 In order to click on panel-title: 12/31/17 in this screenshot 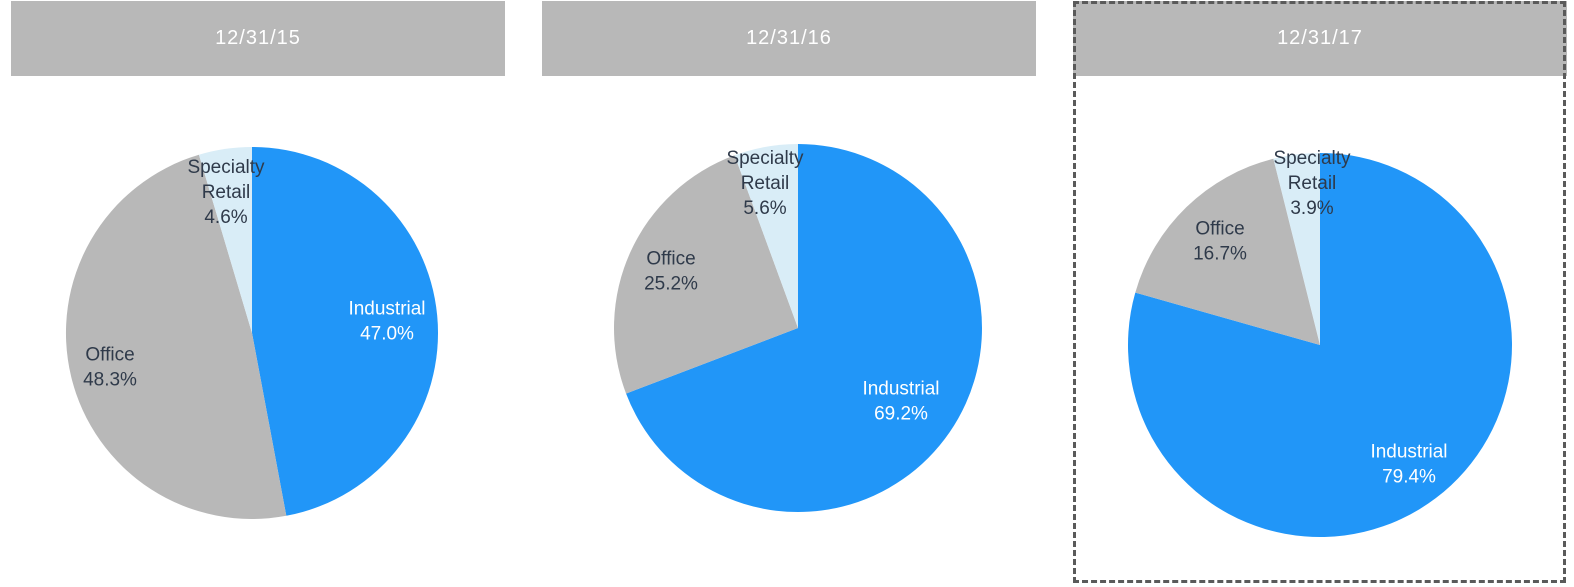, I will do `click(1320, 38)`.